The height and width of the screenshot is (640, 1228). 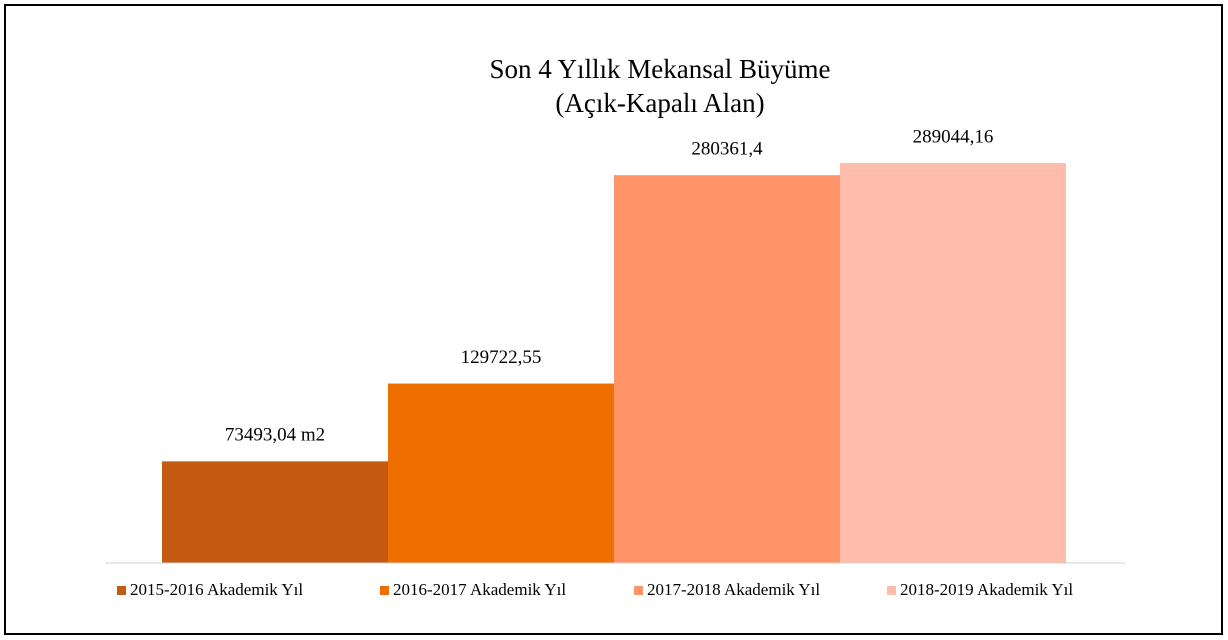 What do you see at coordinates (733, 589) in the screenshot?
I see `legend-label: 2017-2018 Akademik Yıl` at bounding box center [733, 589].